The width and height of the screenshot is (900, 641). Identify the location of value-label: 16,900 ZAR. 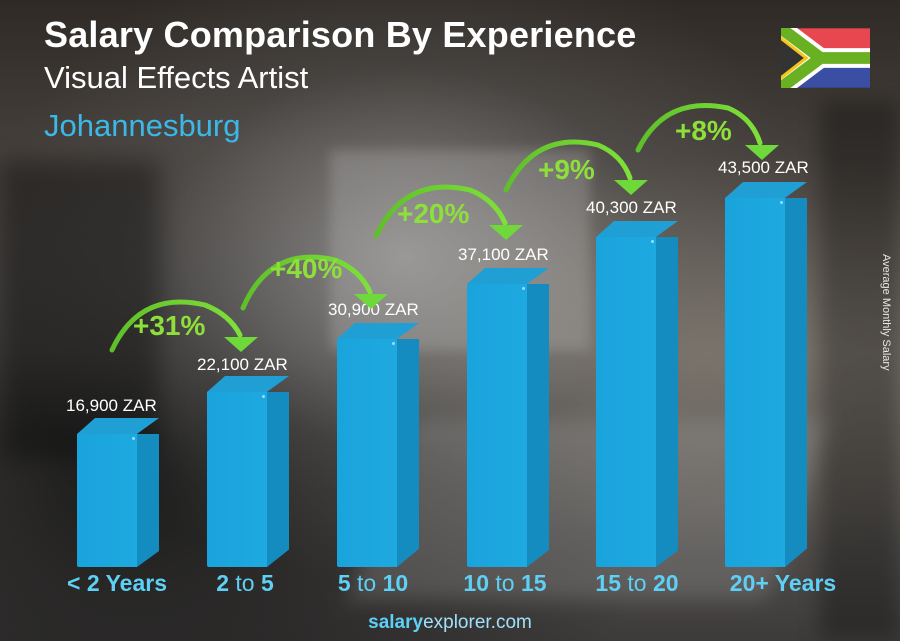
(111, 405).